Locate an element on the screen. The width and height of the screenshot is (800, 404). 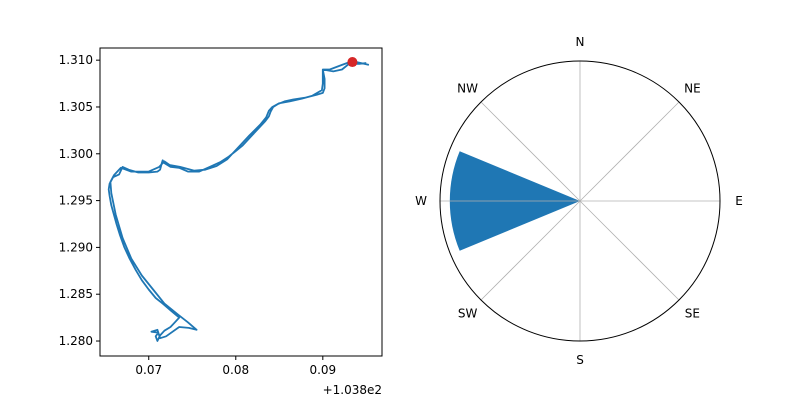
y-axis-ticks: 1.280 1.285 1.290 1.295 1.300 1.305 1.310 is located at coordinates (79, 200).